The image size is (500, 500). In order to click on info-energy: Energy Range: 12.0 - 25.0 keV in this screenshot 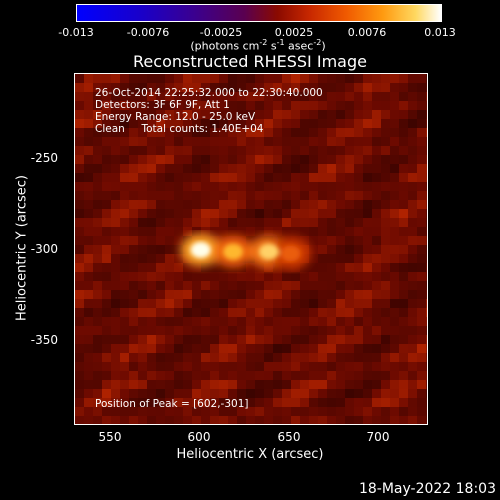, I will do `click(175, 117)`.